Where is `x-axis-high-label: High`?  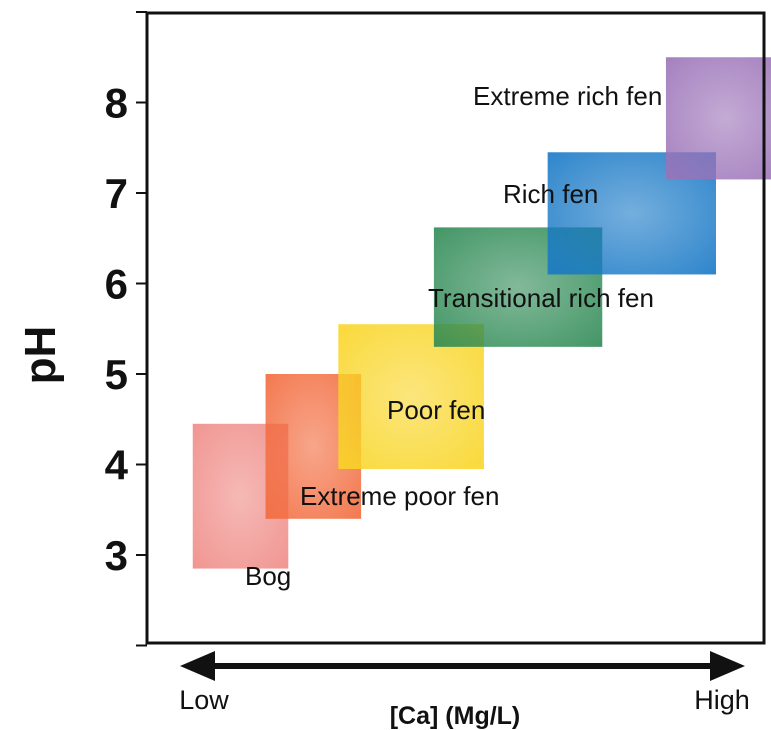
x-axis-high-label: High is located at coordinates (722, 700).